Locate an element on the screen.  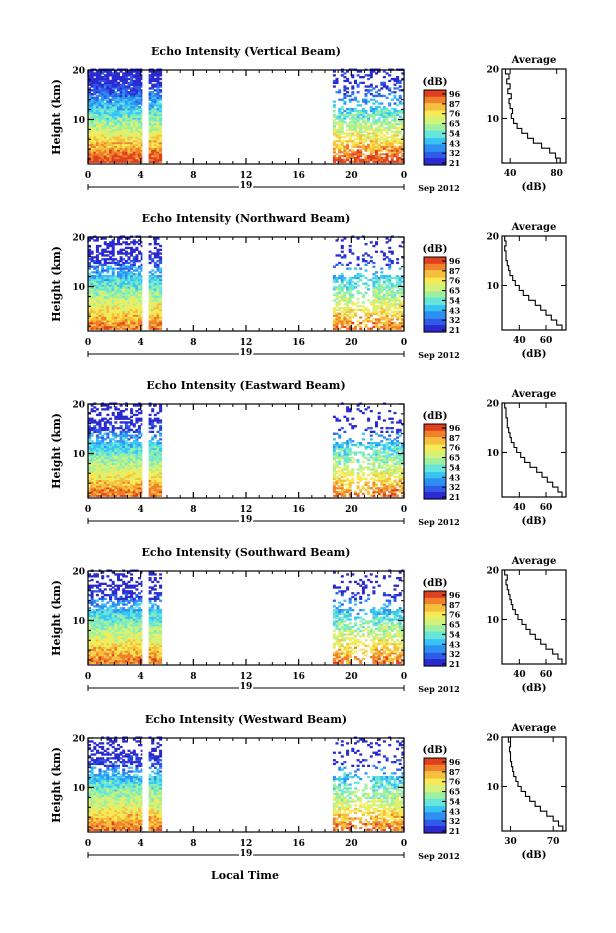
colorbar-tick-label: 65 is located at coordinates (454, 291).